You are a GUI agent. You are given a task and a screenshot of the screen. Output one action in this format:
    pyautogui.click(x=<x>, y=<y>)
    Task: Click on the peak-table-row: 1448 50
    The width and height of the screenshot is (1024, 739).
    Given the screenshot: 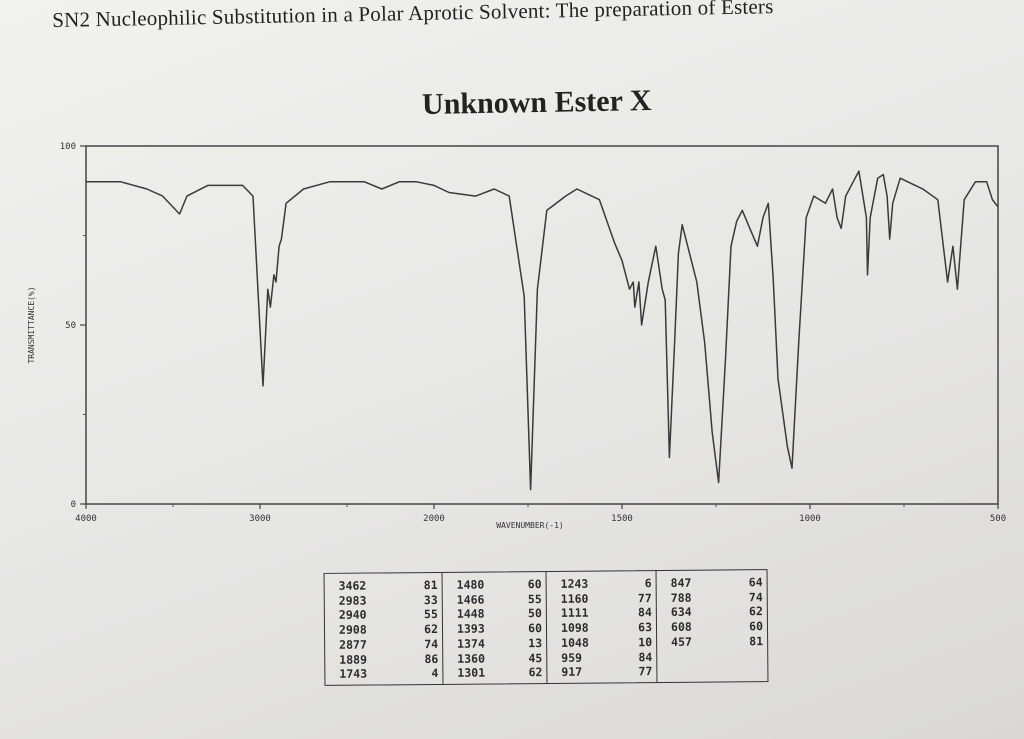 What is the action you would take?
    pyautogui.click(x=499, y=613)
    